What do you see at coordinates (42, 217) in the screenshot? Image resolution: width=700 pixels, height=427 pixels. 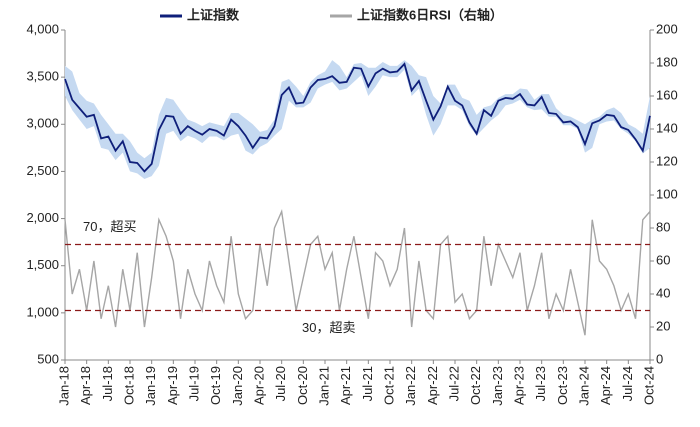 I see `y-tick-label: 2,000` at bounding box center [42, 217].